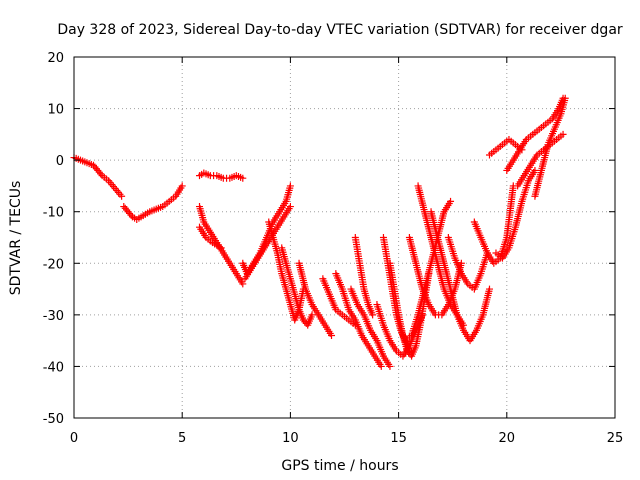 The width and height of the screenshot is (640, 480). What do you see at coordinates (53, 213) in the screenshot?
I see `y-tick-label: -10` at bounding box center [53, 213].